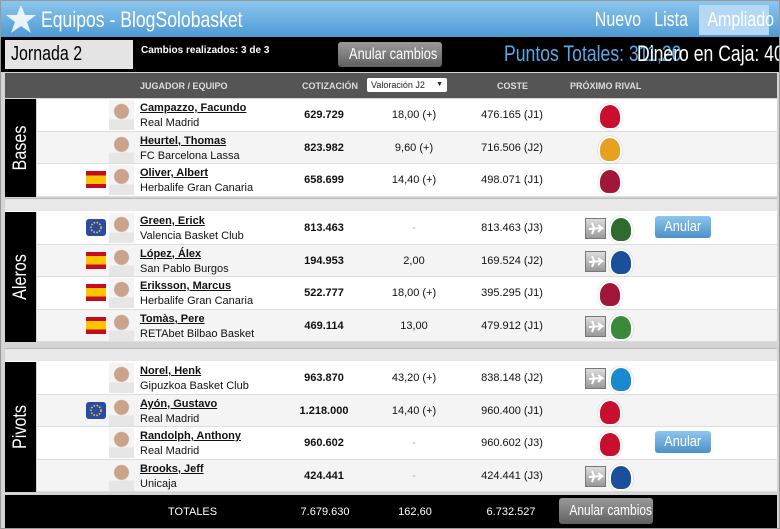 The width and height of the screenshot is (780, 529). I want to click on tab-label: Lista, so click(671, 20).